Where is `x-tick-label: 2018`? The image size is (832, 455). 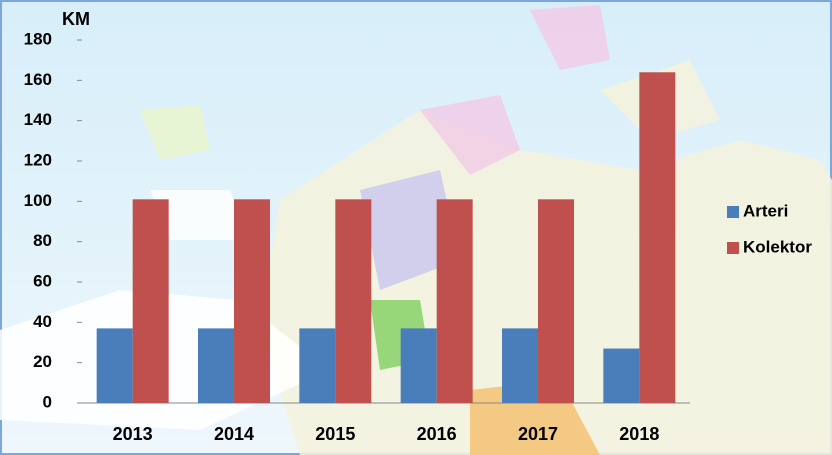 x-tick-label: 2018 is located at coordinates (639, 434).